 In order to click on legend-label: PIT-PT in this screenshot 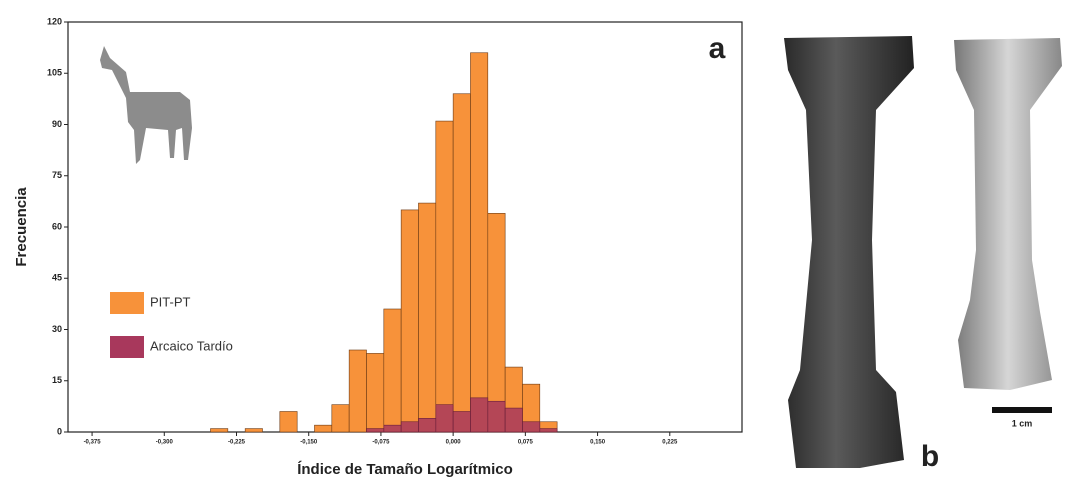, I will do `click(170, 301)`.